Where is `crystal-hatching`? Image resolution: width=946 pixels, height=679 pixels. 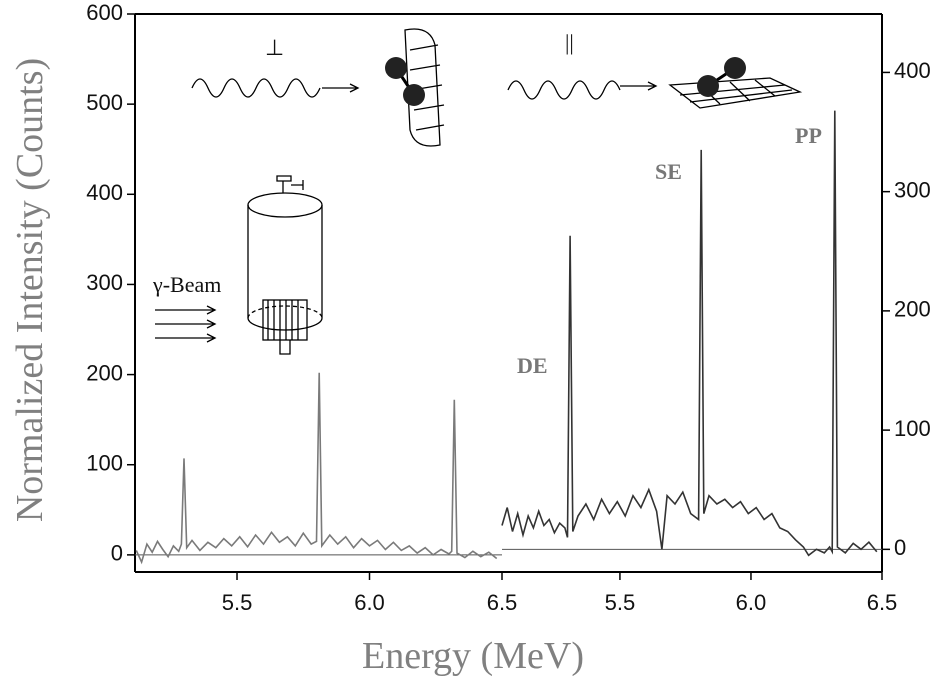 crystal-hatching is located at coordinates (283, 320).